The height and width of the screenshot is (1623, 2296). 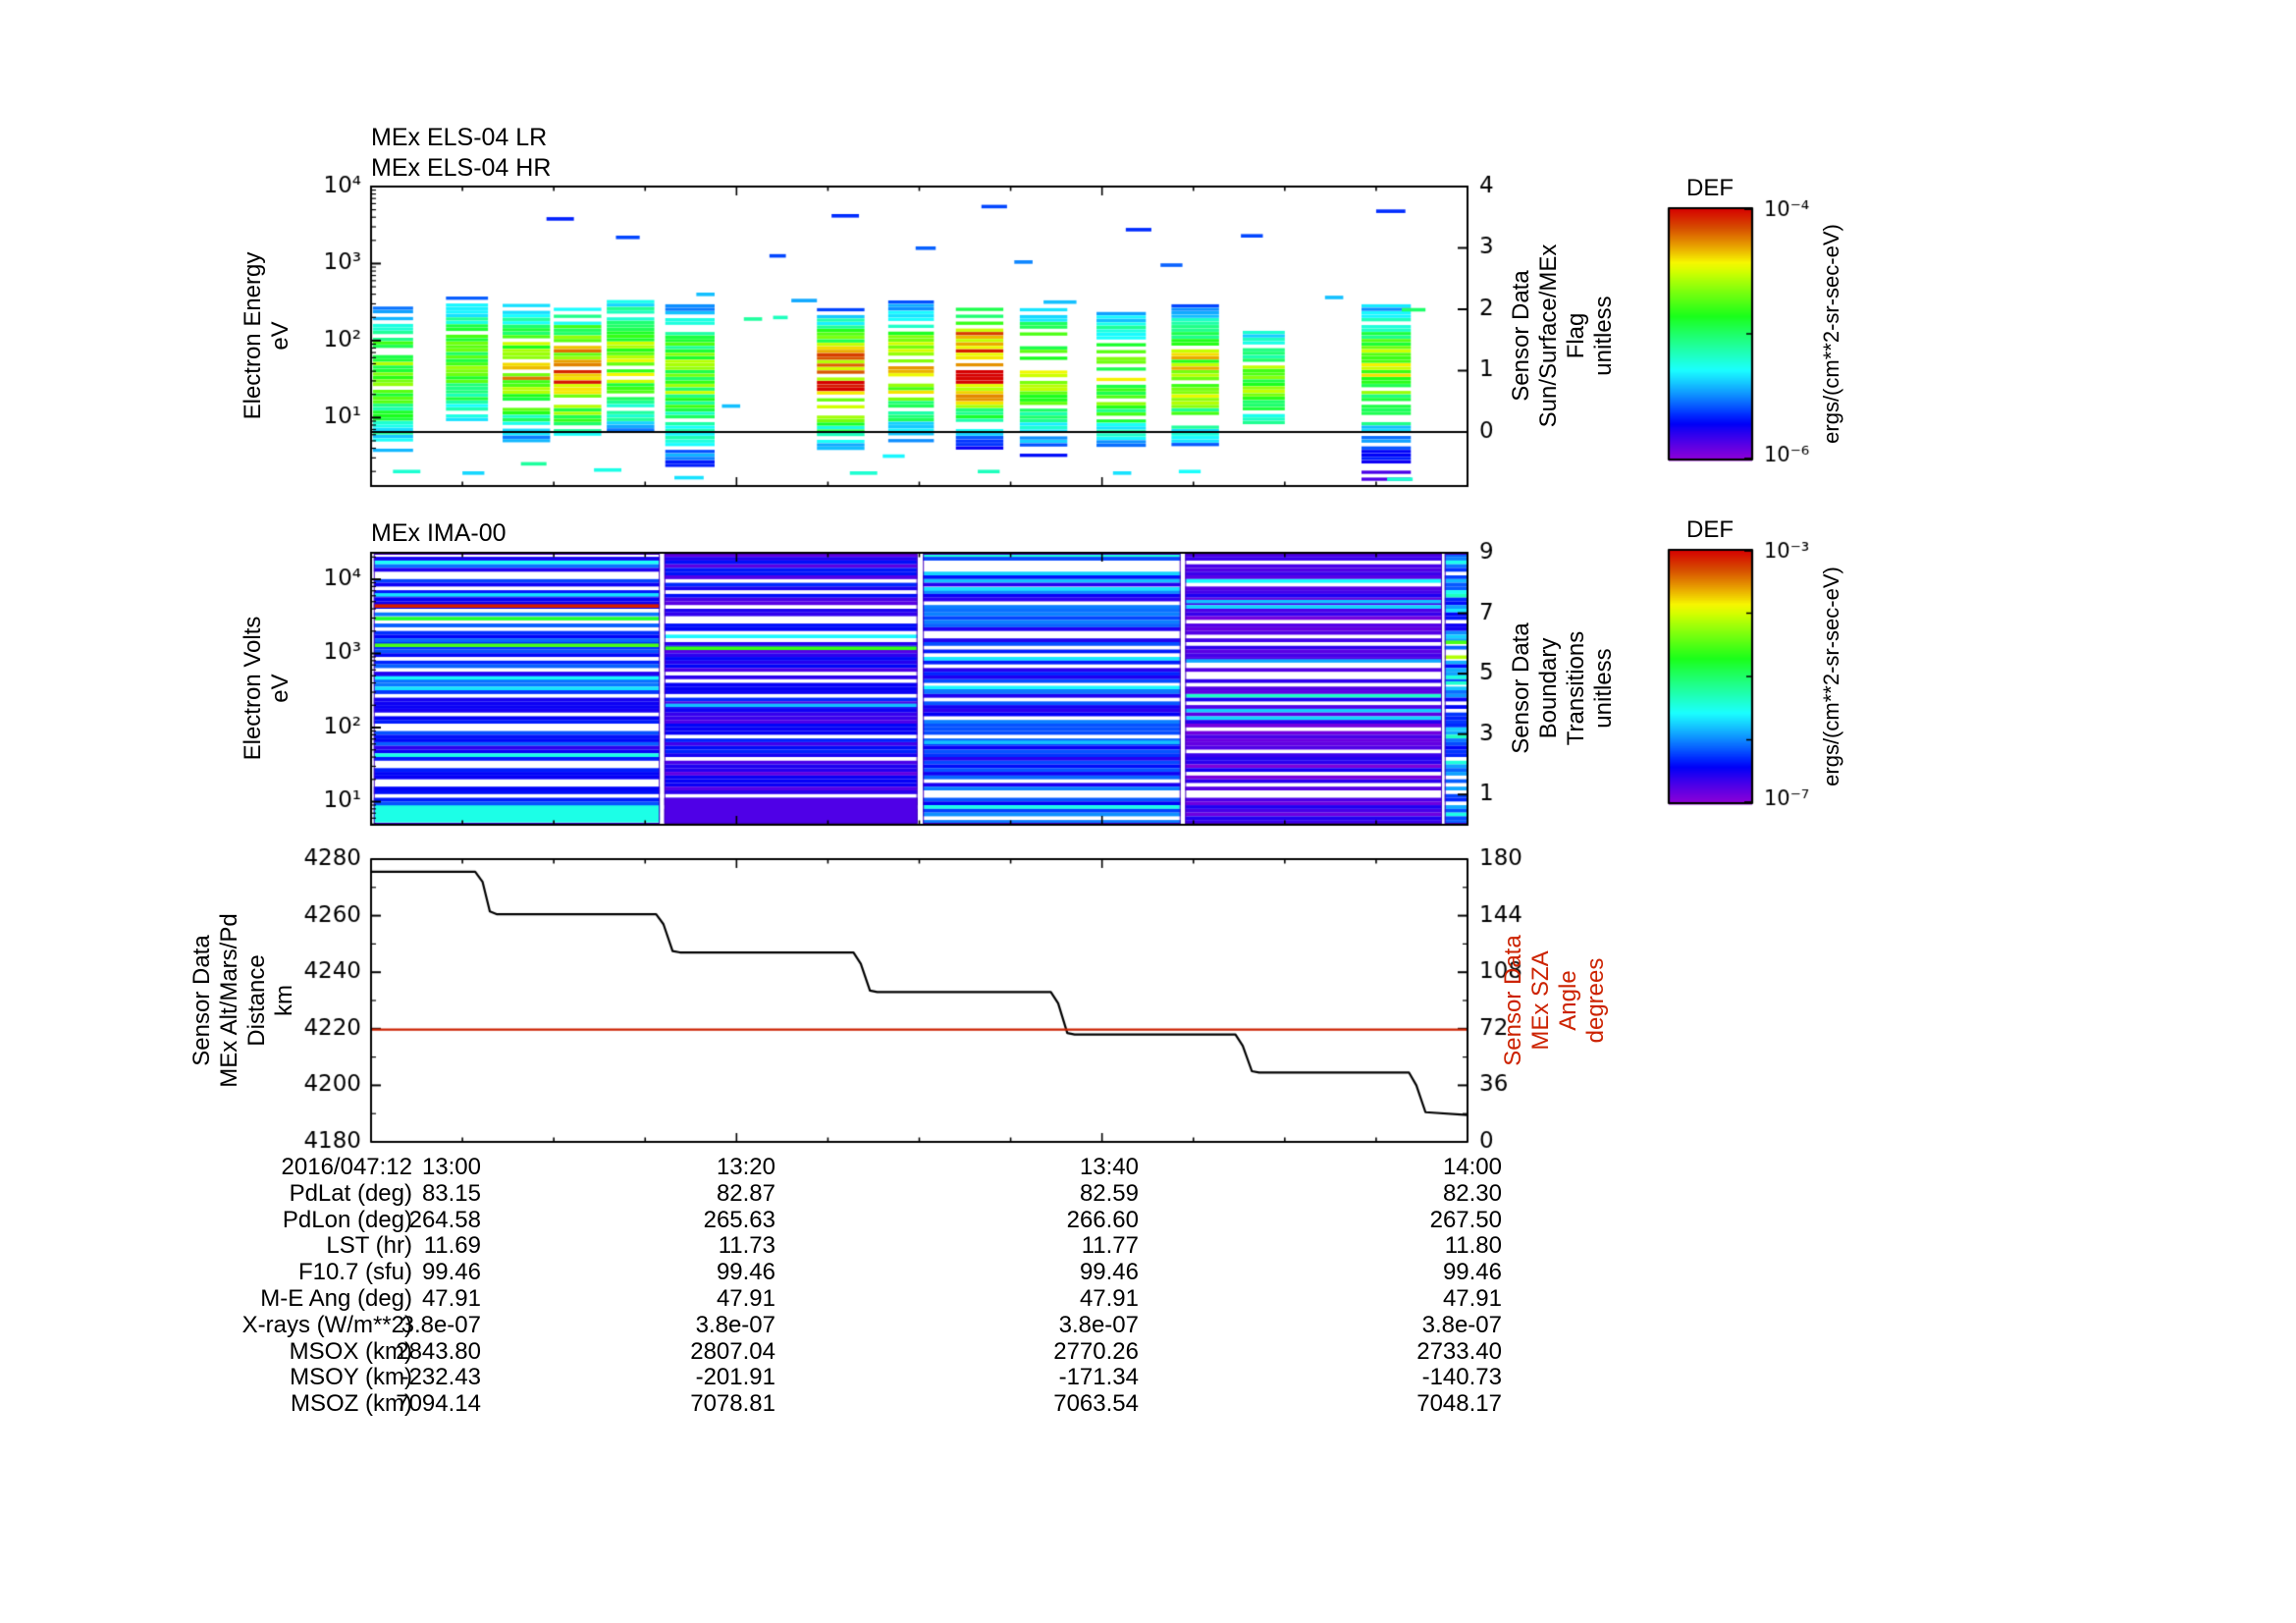 I want to click on table-cell: 2733.40, so click(x=1459, y=1351).